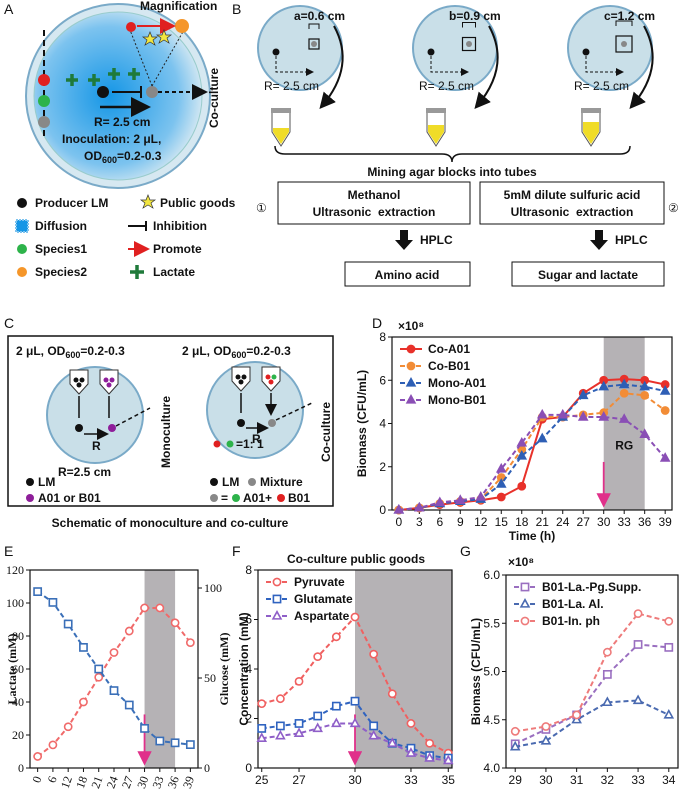 Image resolution: width=685 pixels, height=789 pixels. Describe the element at coordinates (244, 668) in the screenshot. I see `y-axis-label: Concentration (mM)` at that location.